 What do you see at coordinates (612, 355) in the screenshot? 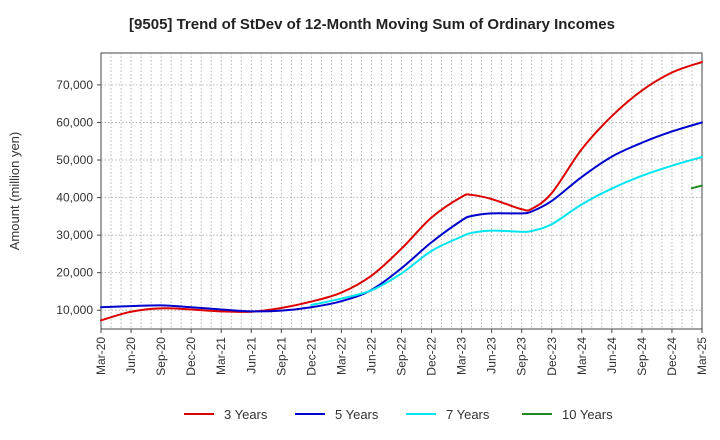
I see `x-tick-label: Jun-24` at bounding box center [612, 355].